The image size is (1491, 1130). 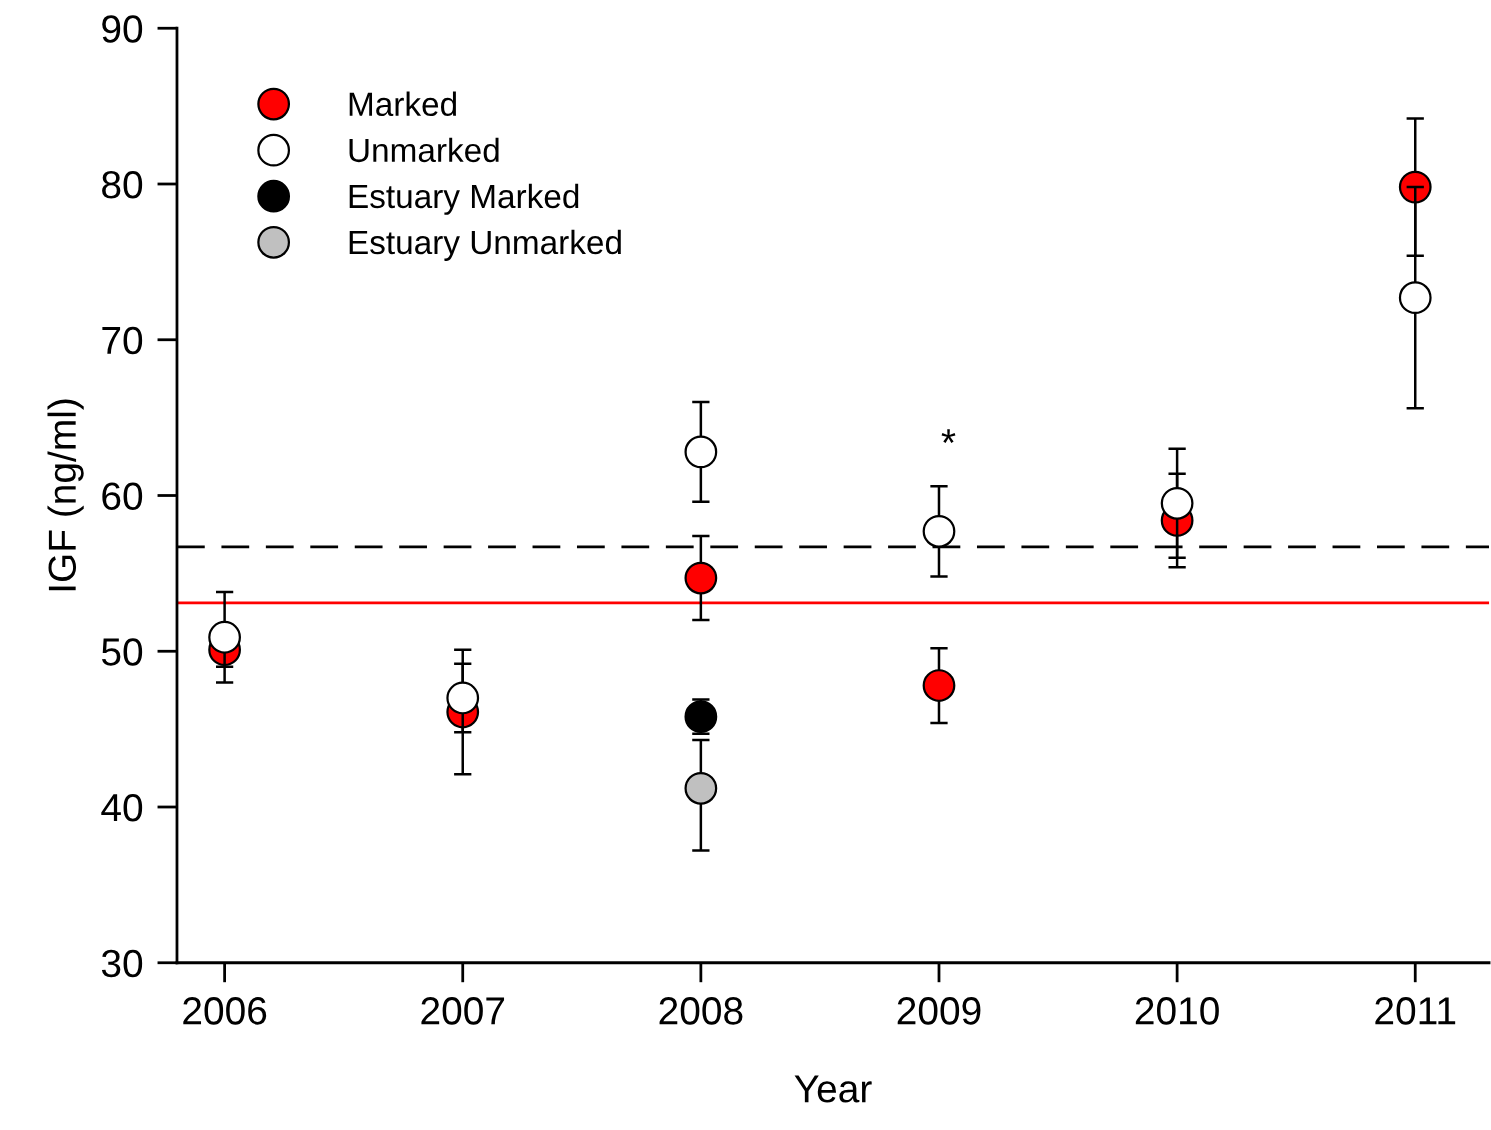 I want to click on x-axis-title: Year, so click(x=833, y=1089).